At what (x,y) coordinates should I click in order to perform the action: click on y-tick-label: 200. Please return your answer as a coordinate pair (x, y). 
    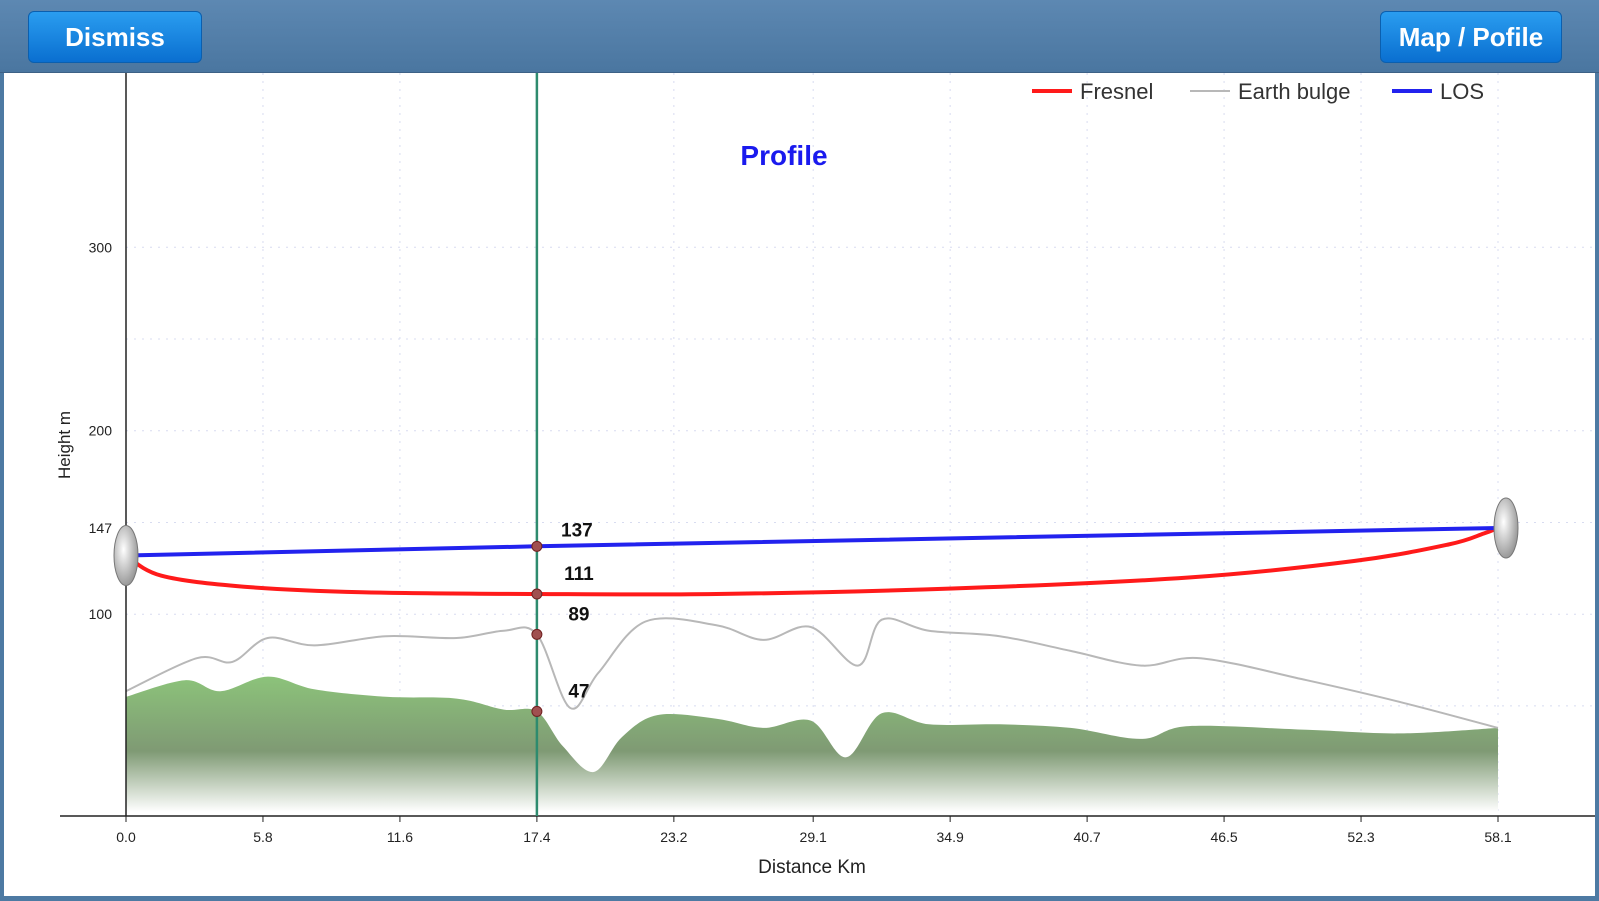
    Looking at the image, I should click on (101, 431).